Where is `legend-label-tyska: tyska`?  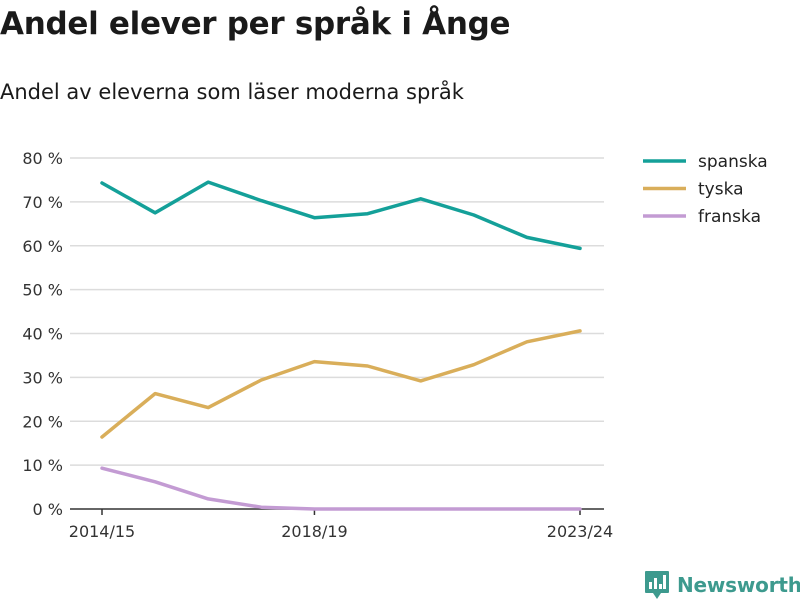 legend-label-tyska: tyska is located at coordinates (721, 190).